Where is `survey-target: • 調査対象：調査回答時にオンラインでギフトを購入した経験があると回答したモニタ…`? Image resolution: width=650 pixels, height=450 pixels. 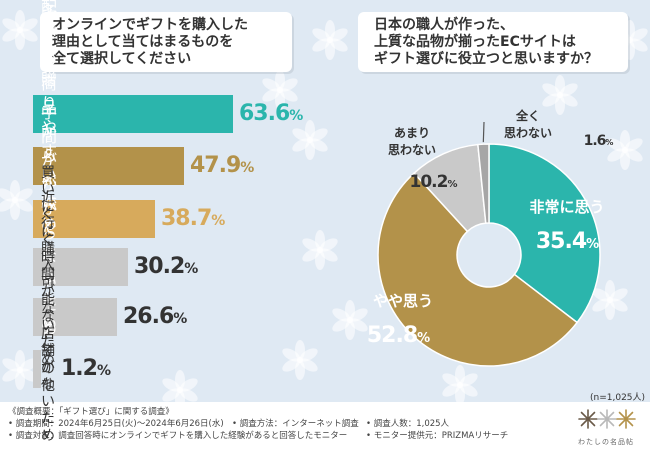
survey-target: • 調査対象：調査回答時にオンラインでギフトを購入した経験があると回答したモニタ… is located at coordinates (178, 436).